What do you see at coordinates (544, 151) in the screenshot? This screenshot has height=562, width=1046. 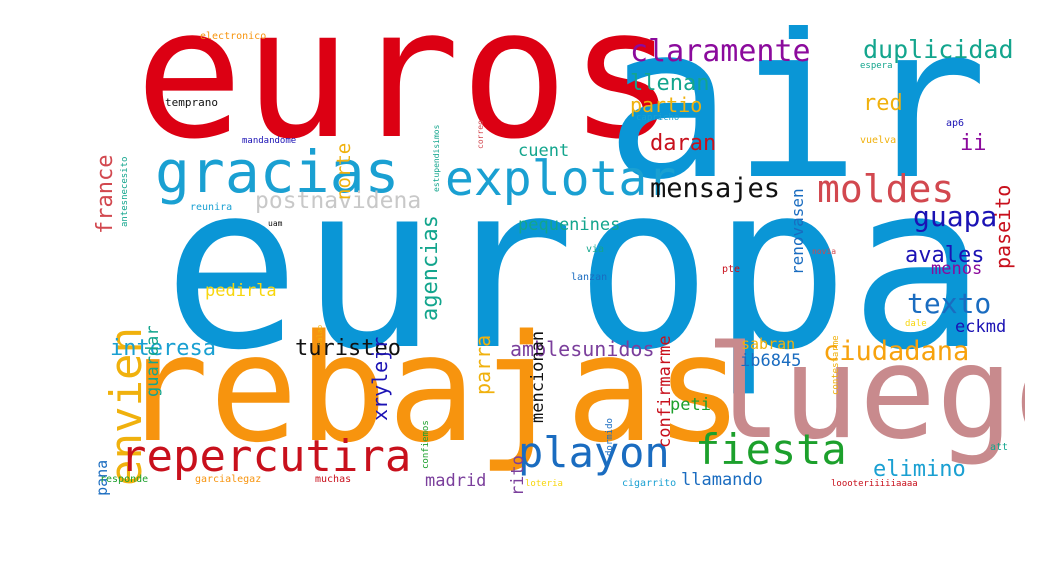 I see `word: cuent` at bounding box center [544, 151].